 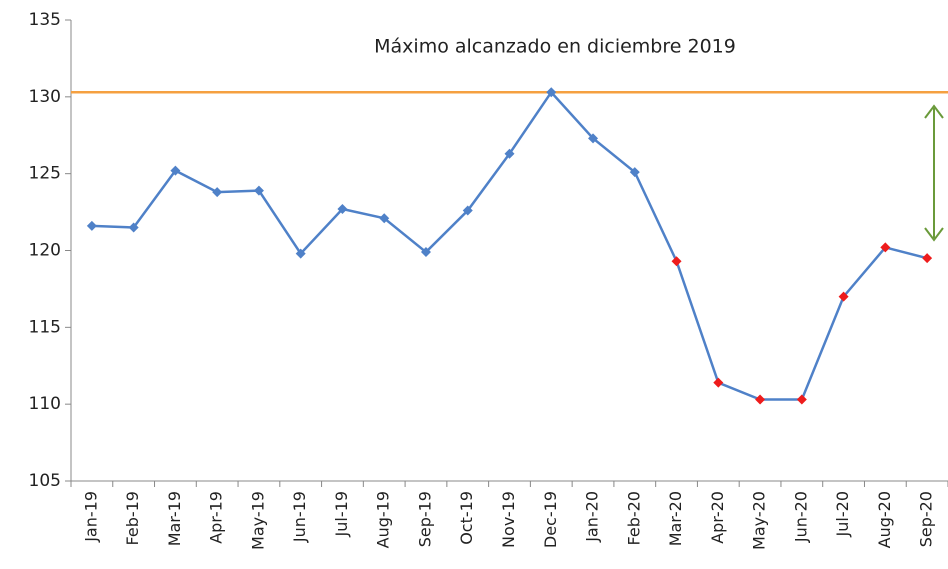 I want to click on x-tick-label: Apr-19, so click(x=216, y=517).